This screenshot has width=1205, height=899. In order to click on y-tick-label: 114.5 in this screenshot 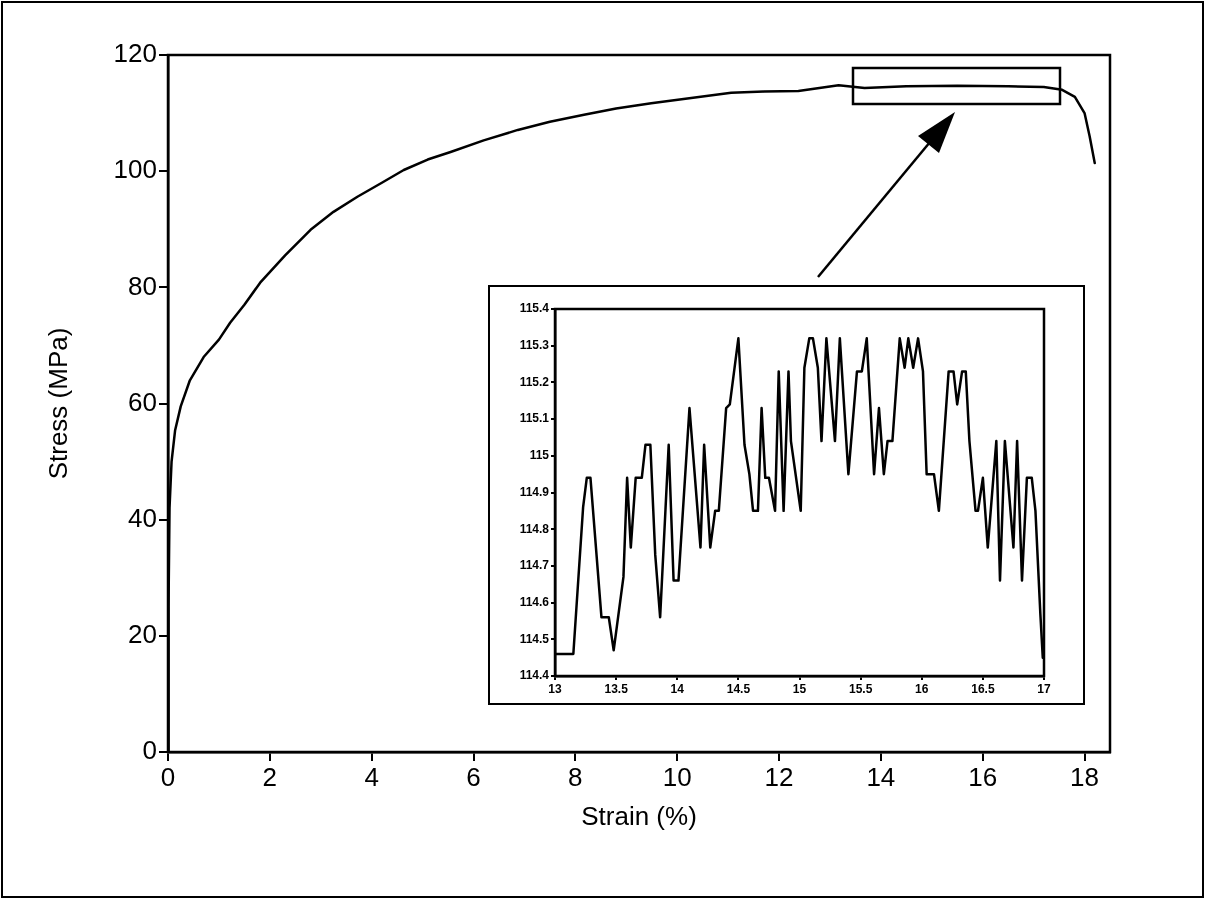, I will do `click(534, 638)`.